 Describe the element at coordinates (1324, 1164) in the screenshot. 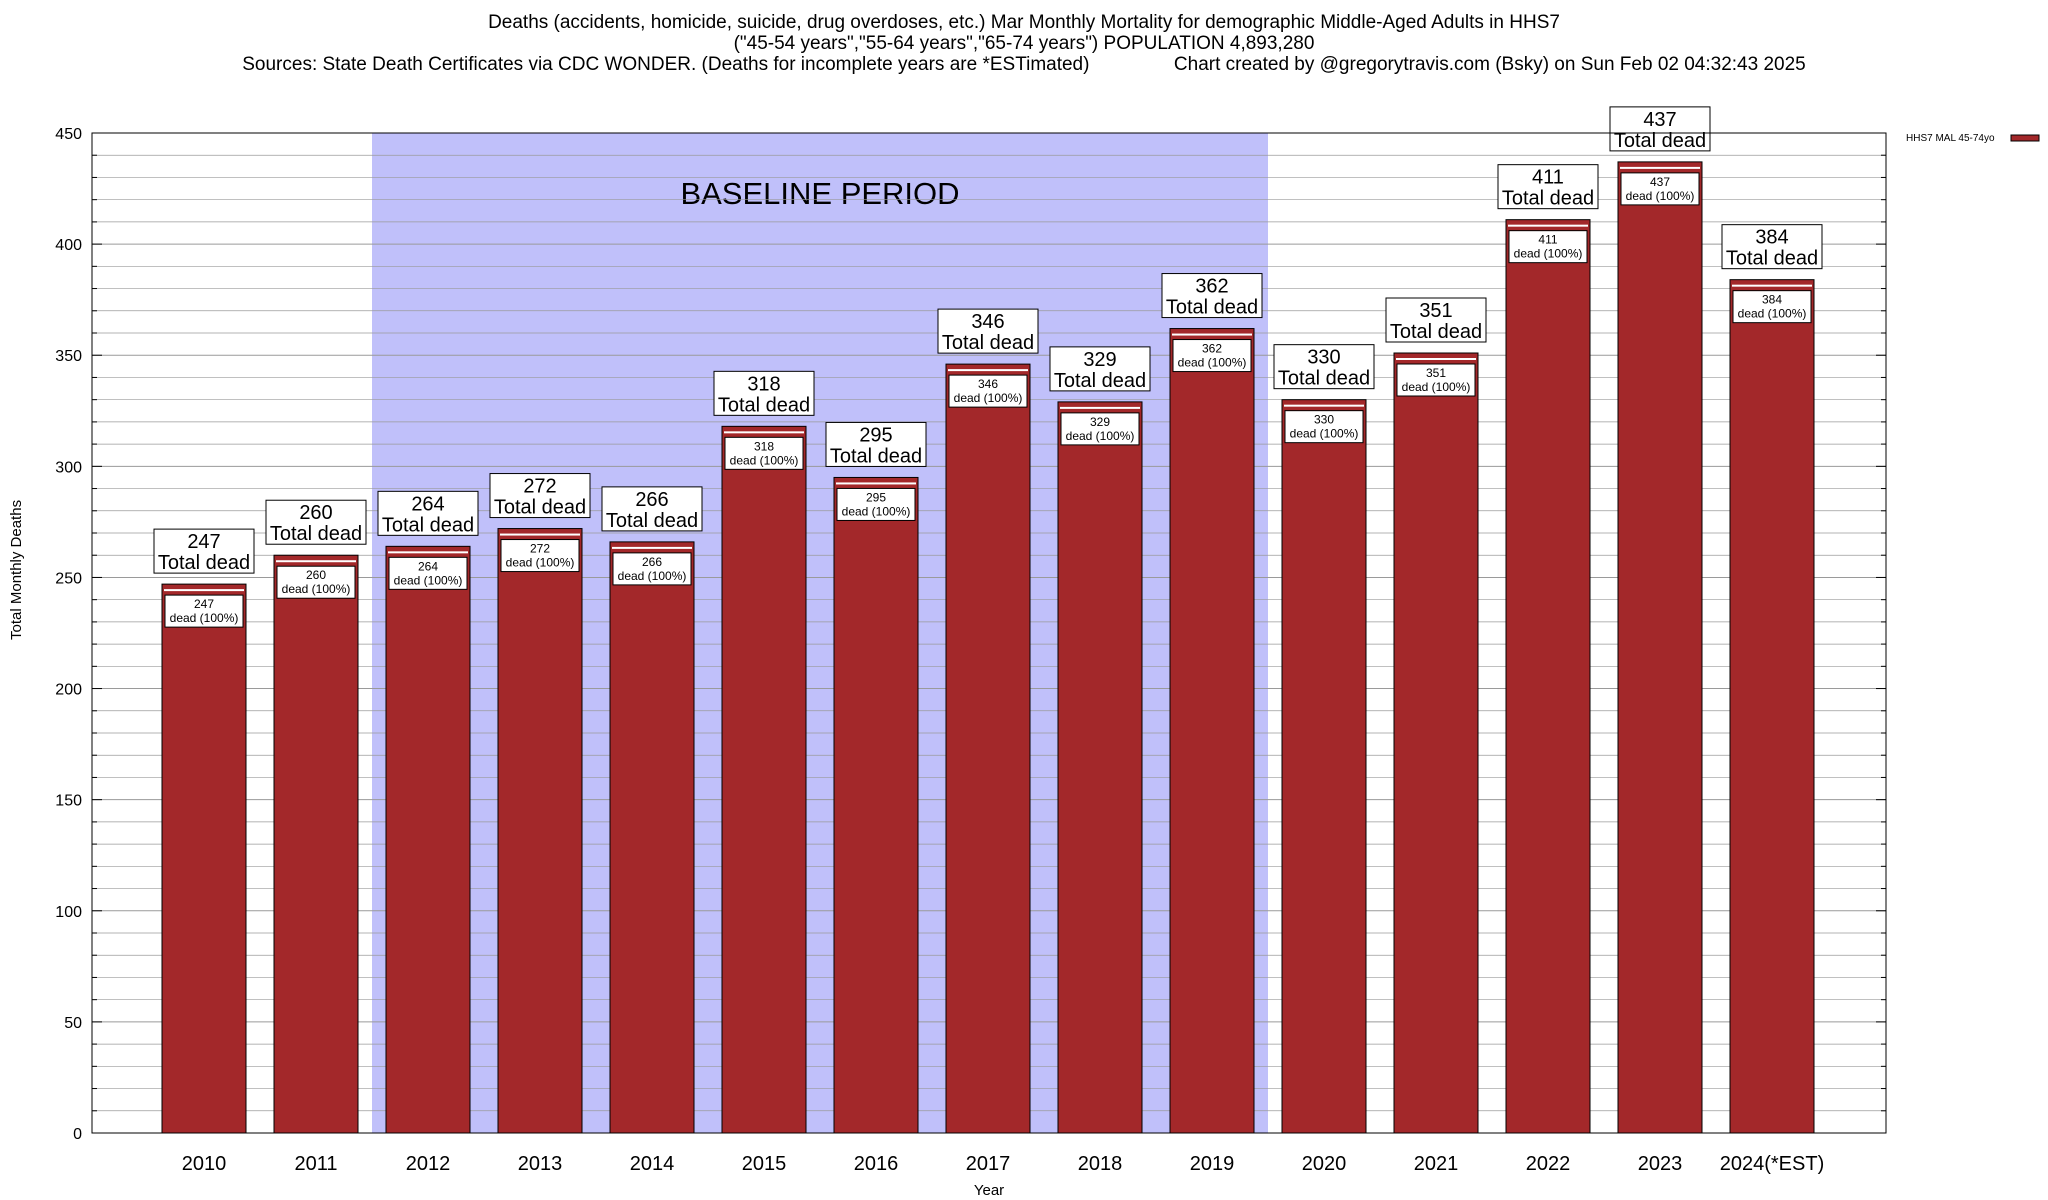

I see `x-tick-label: 2020` at that location.